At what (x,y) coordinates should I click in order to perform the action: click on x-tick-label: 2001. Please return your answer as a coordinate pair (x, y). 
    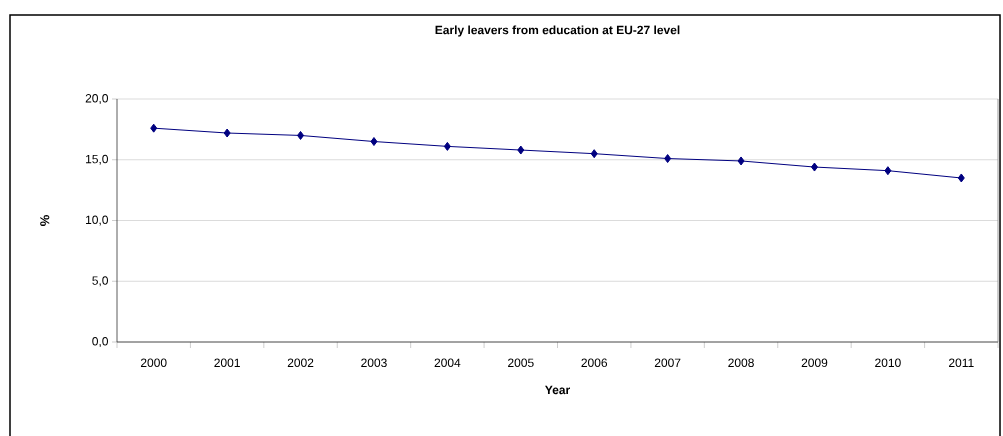
    Looking at the image, I should click on (227, 363).